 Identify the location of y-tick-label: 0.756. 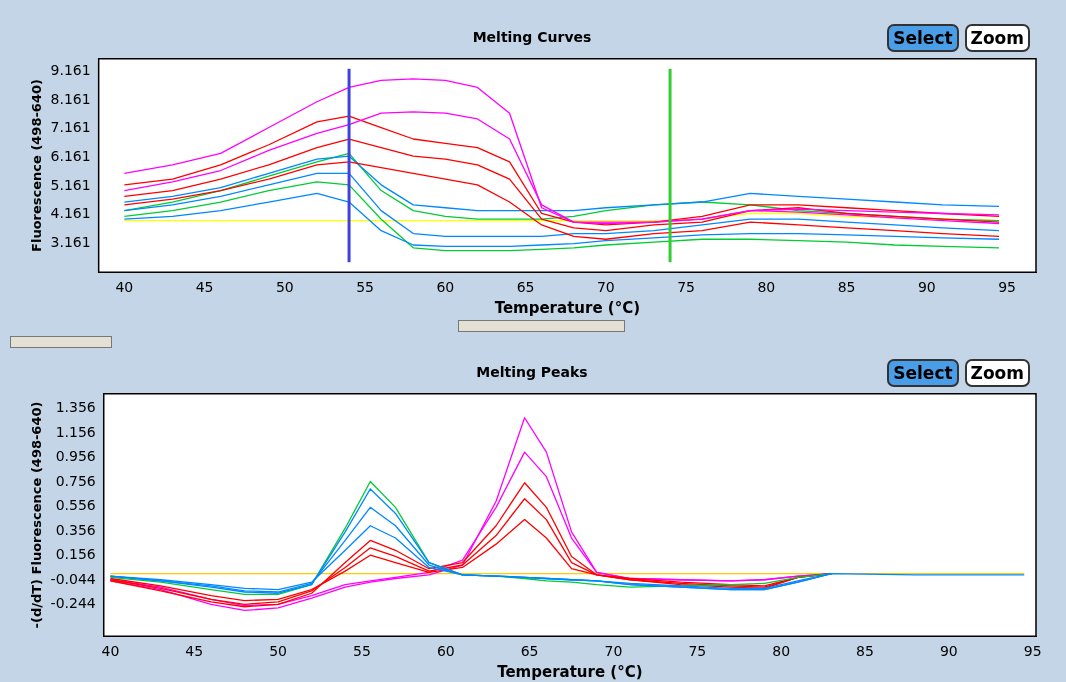
(75, 480).